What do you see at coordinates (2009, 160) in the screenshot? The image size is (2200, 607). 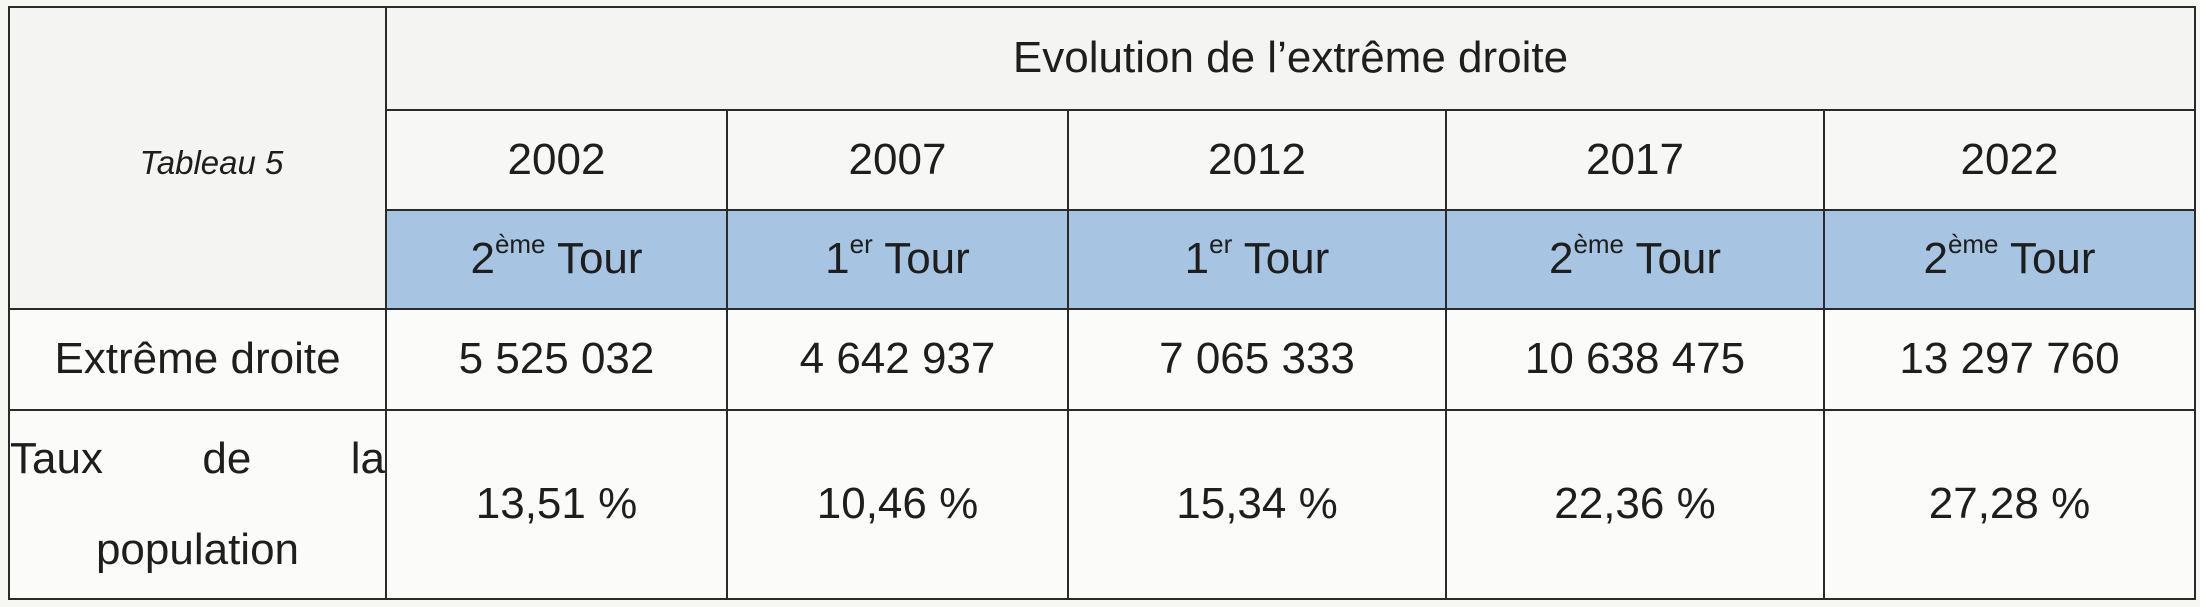 I see `year-header-2022: 2022` at bounding box center [2009, 160].